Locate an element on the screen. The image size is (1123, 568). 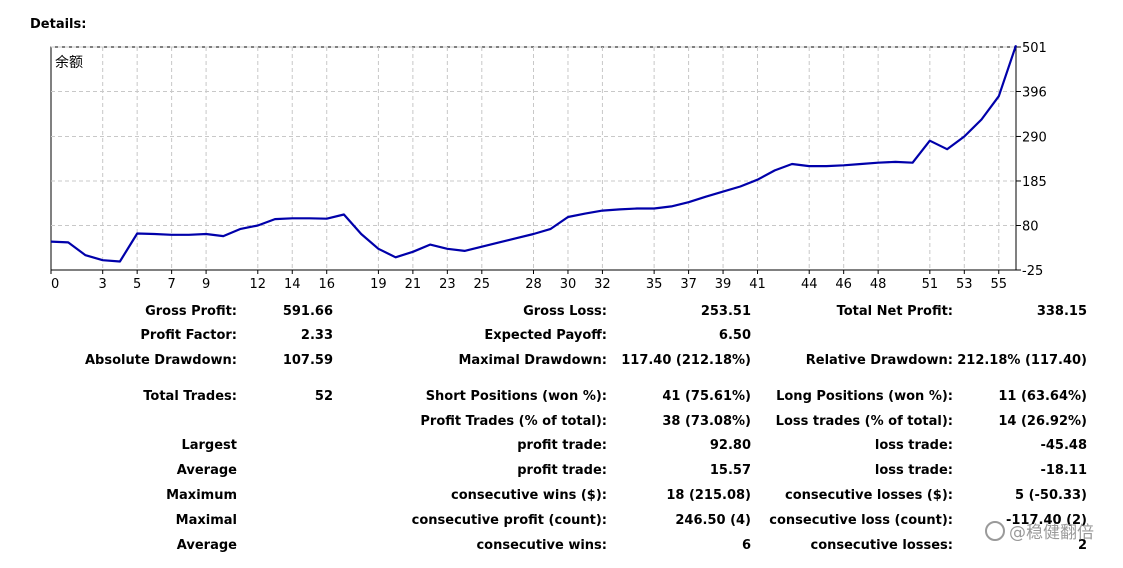
x-tick-label: 28 is located at coordinates (533, 284).